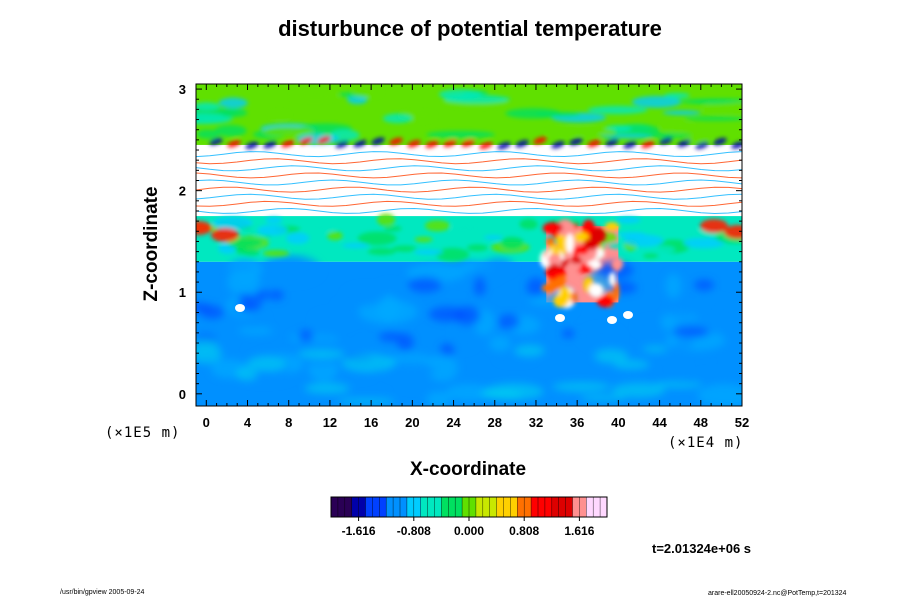 This screenshot has height=600, width=900. What do you see at coordinates (371, 422) in the screenshot?
I see `x-tick-label: 16` at bounding box center [371, 422].